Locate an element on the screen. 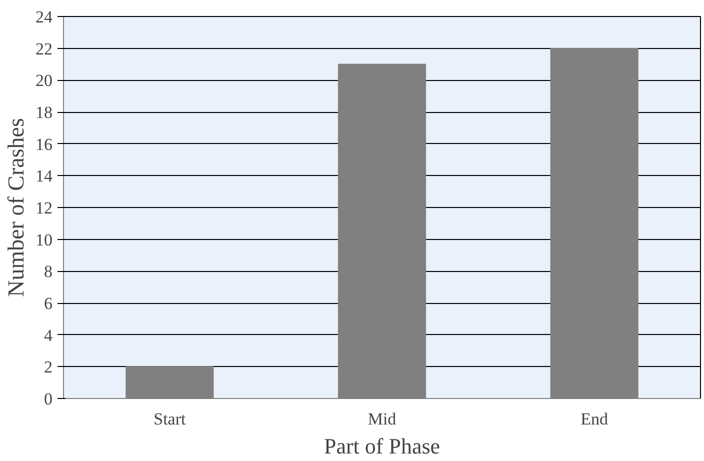  y-tick-label: 8 is located at coordinates (48, 272).